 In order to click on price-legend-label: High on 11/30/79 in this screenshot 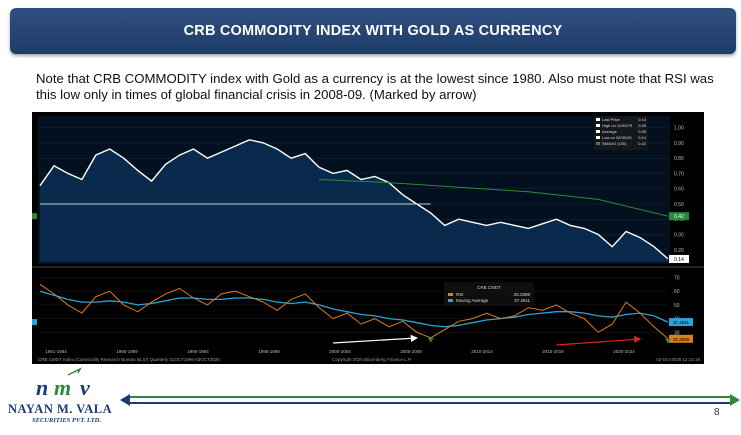, I will do `click(617, 125)`.